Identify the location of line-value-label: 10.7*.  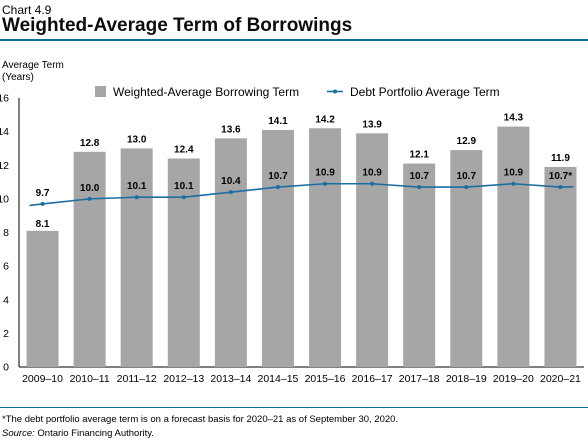
(560, 176).